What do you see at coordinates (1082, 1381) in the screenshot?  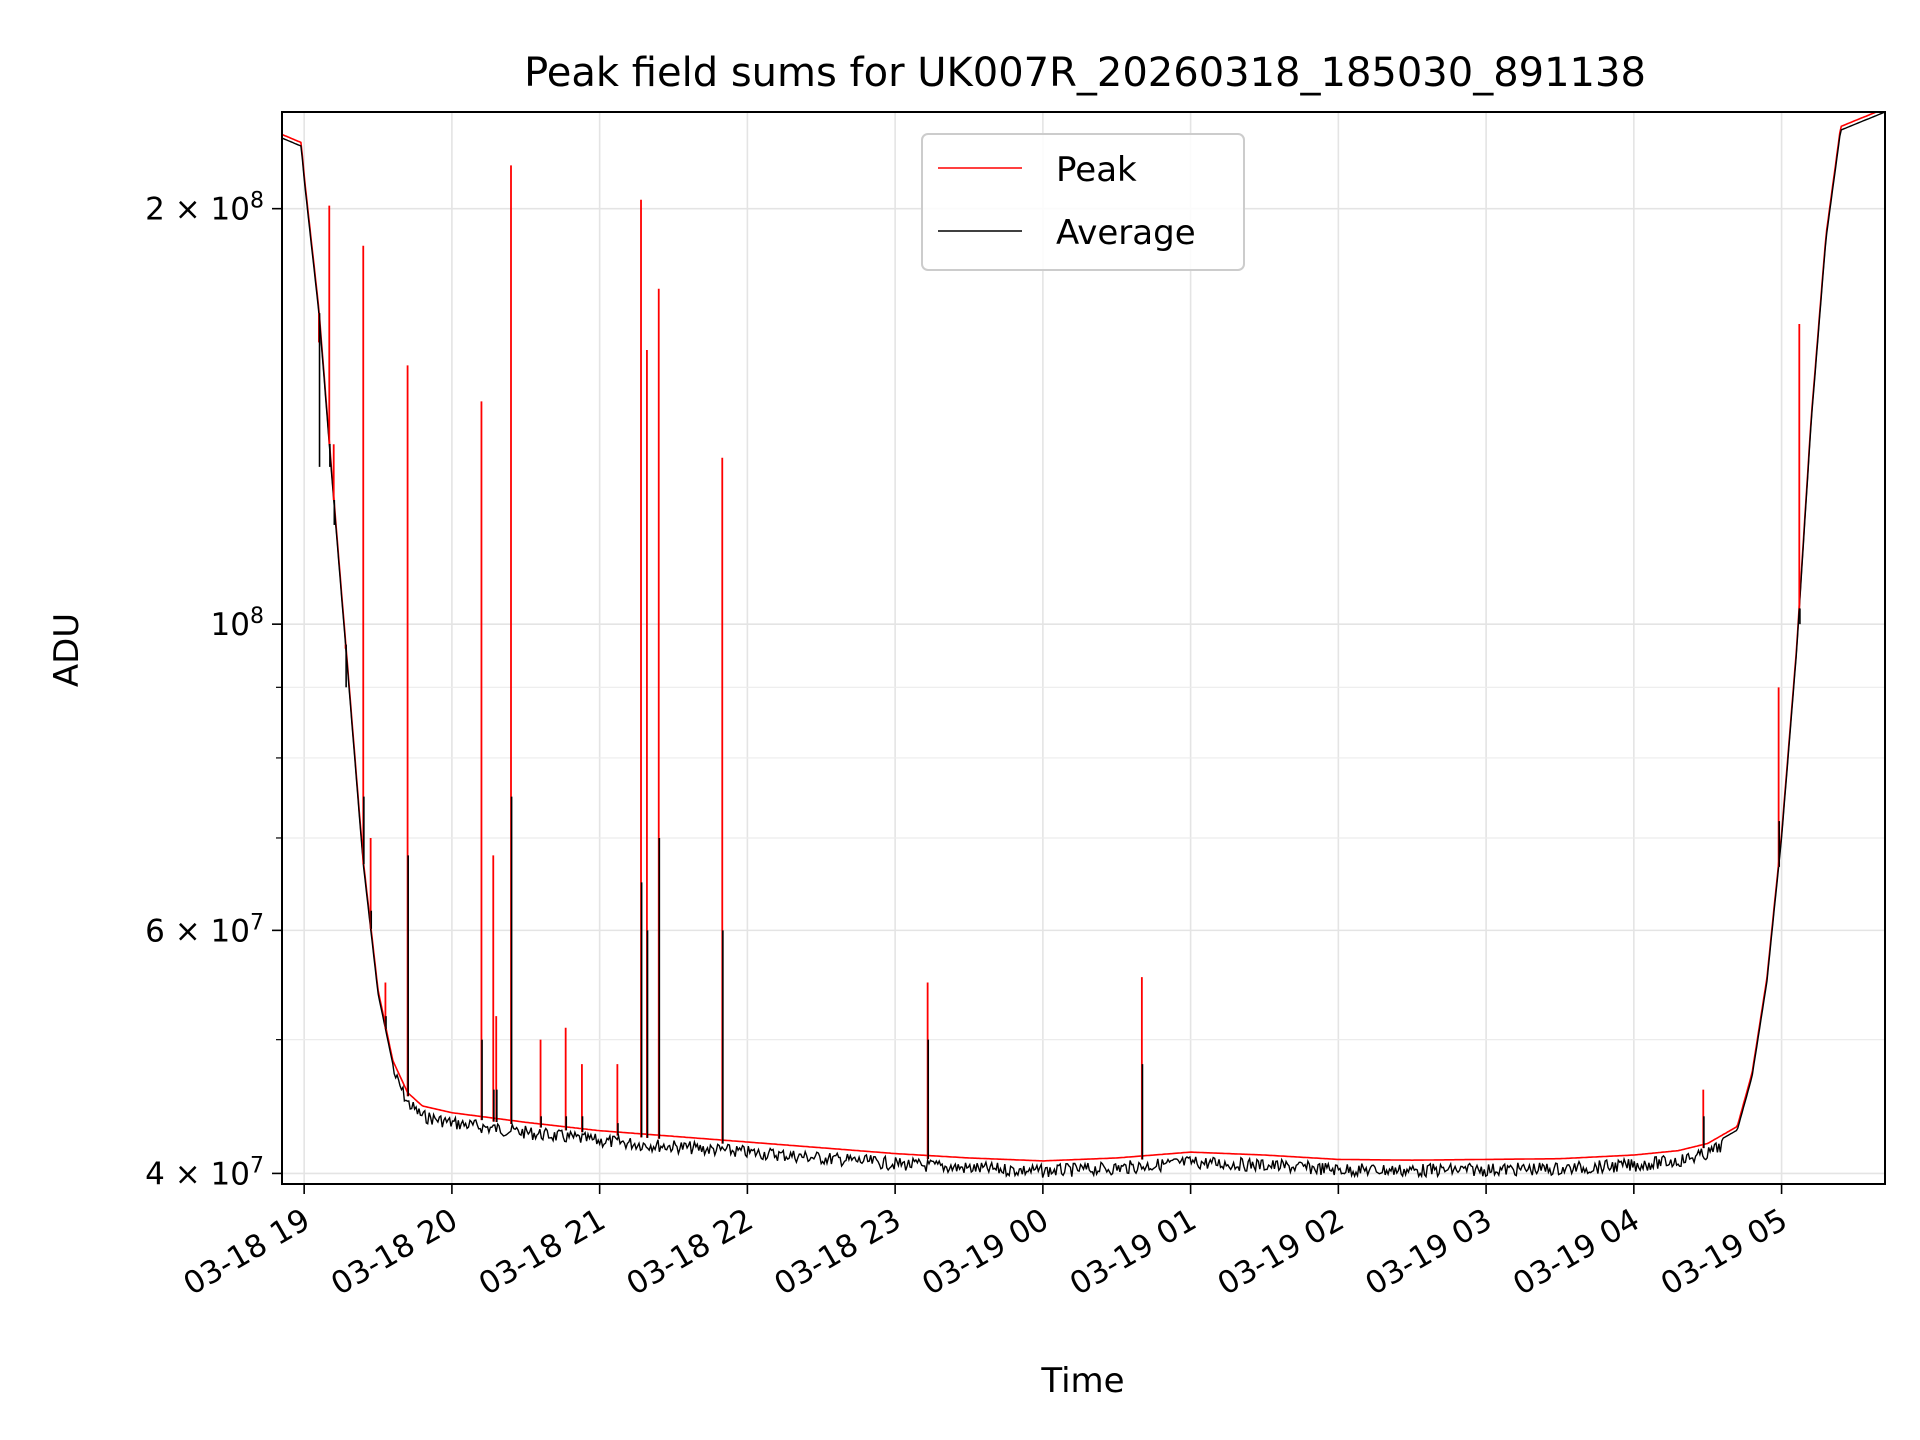 I see `x-axis-label: Time` at bounding box center [1082, 1381].